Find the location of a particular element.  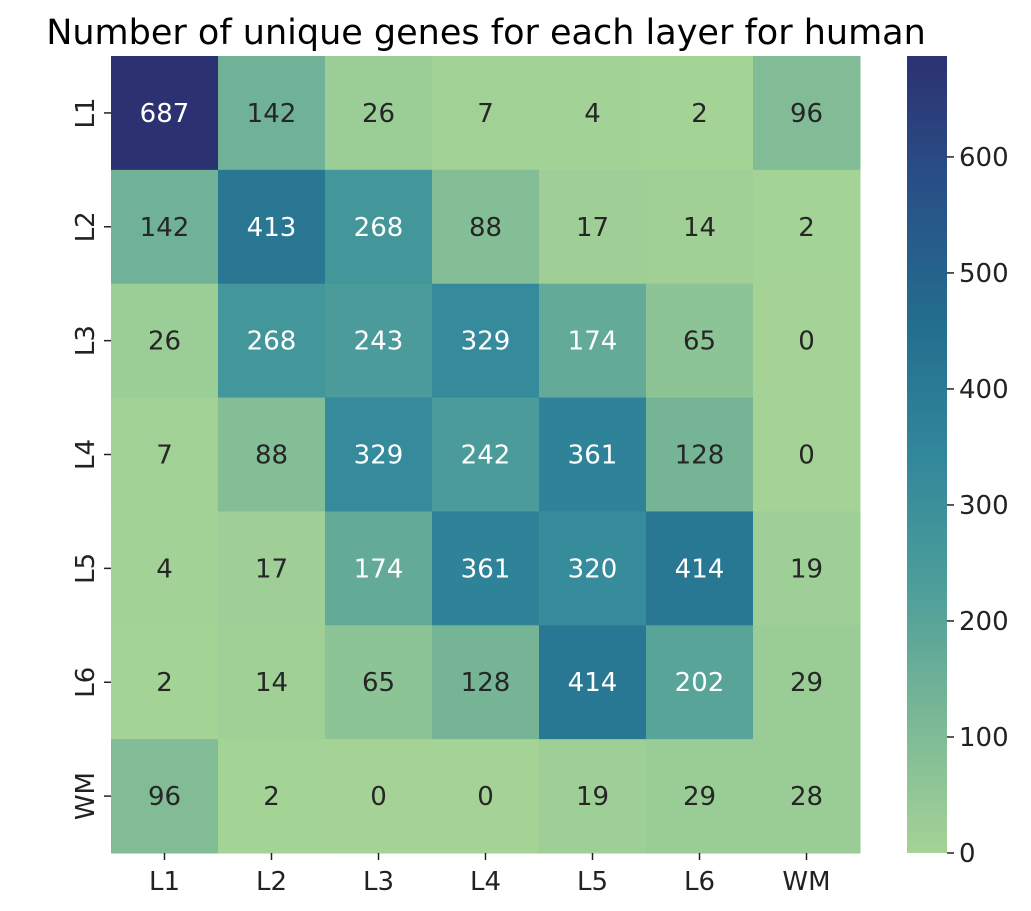

heatmap-cell-L1-L4 is located at coordinates (486, 113).